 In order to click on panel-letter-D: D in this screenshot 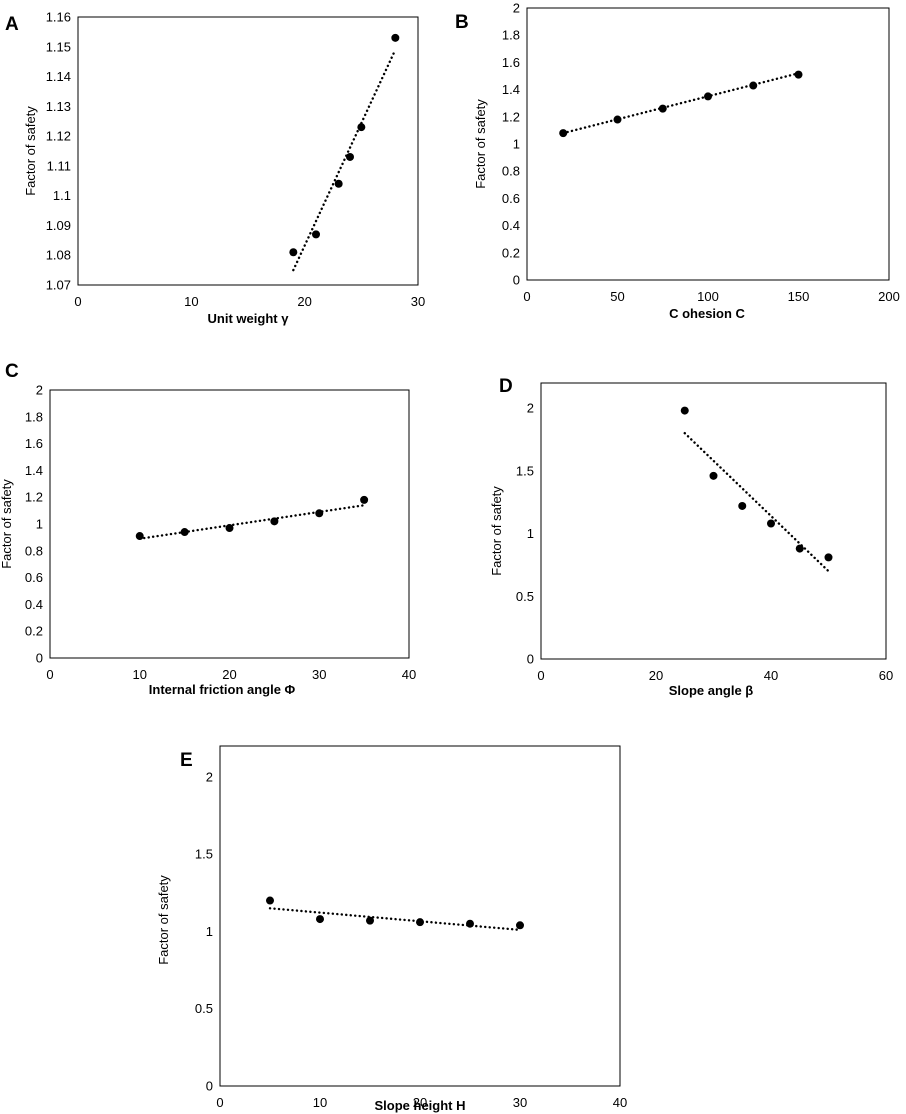, I will do `click(506, 386)`.